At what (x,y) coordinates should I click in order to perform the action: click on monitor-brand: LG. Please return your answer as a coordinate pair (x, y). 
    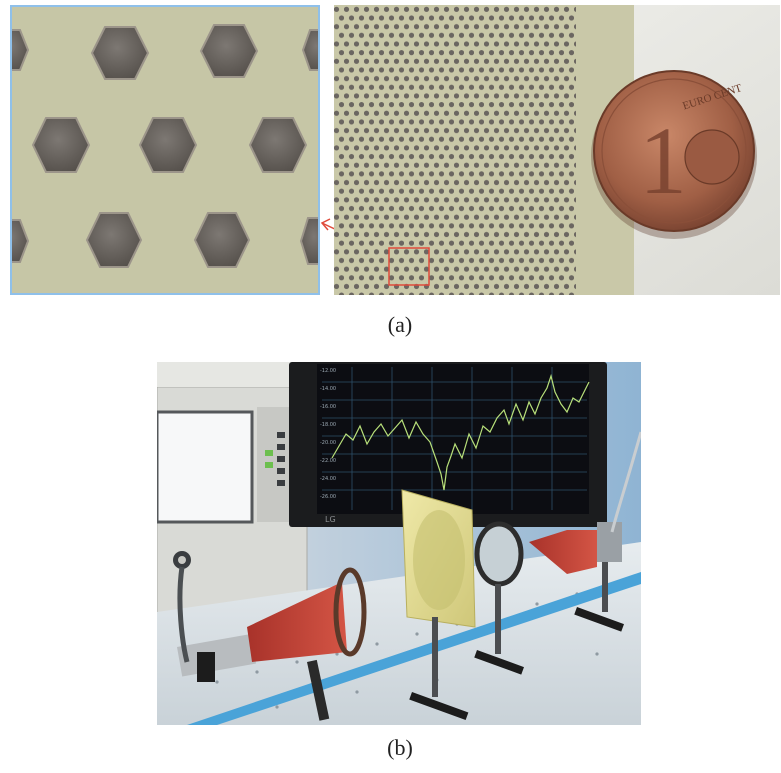
    Looking at the image, I should click on (330, 519).